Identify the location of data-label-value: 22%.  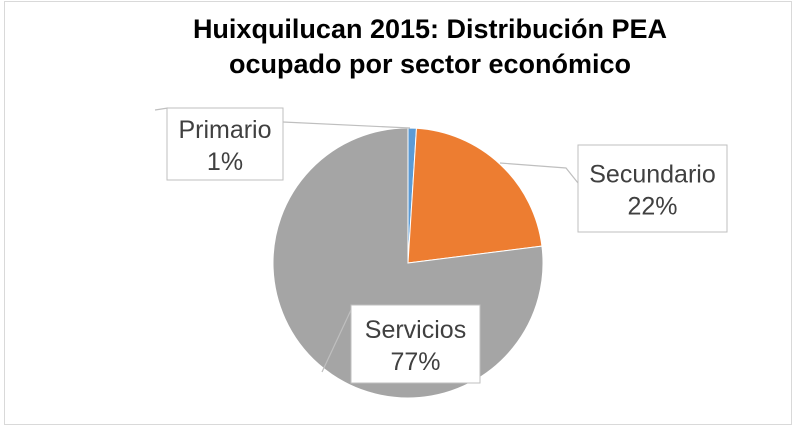
(652, 207).